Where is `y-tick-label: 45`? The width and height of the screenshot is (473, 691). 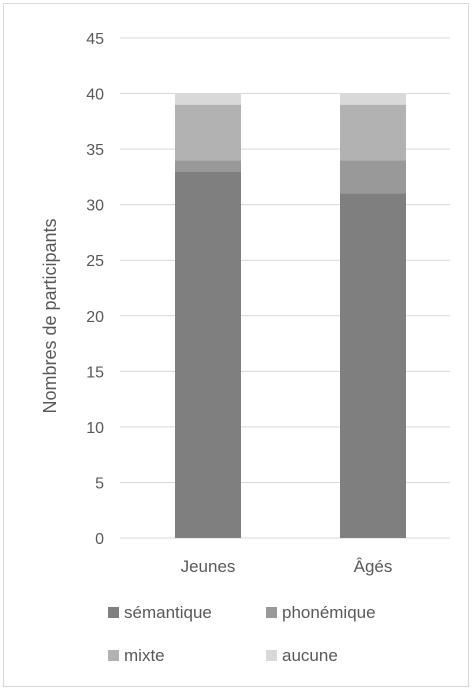
y-tick-label: 45 is located at coordinates (95, 39).